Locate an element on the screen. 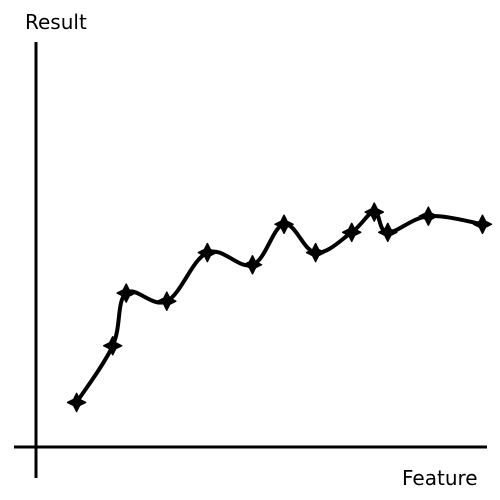  y-axis-label: Result is located at coordinates (56, 22).